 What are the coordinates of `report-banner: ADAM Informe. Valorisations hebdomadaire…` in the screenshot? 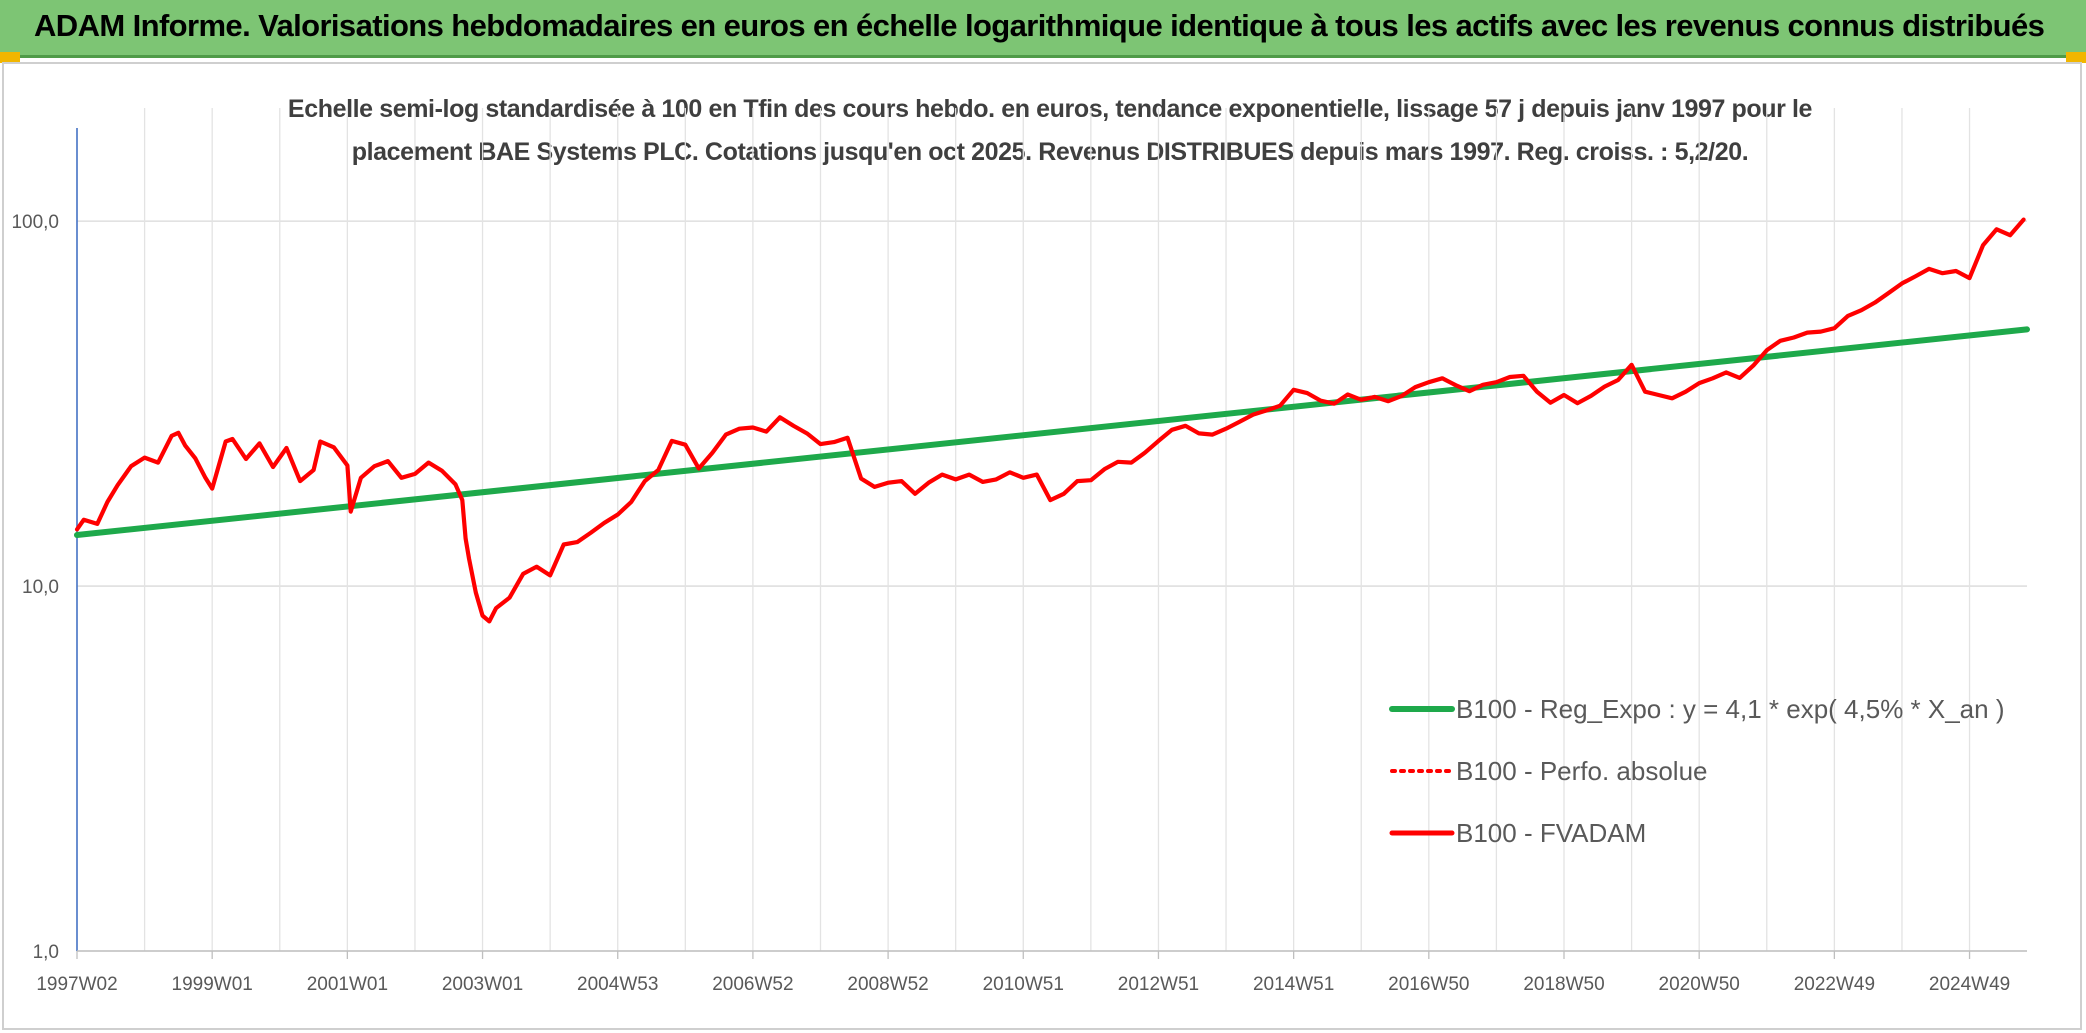 It's located at (1043, 29).